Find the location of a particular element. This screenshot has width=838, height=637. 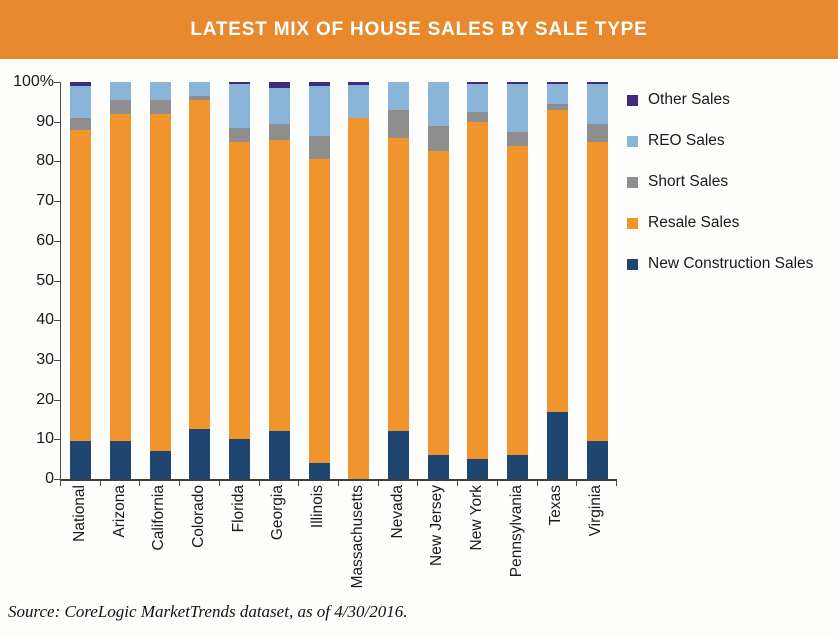

x-axis-label: Arizona is located at coordinates (119, 511).